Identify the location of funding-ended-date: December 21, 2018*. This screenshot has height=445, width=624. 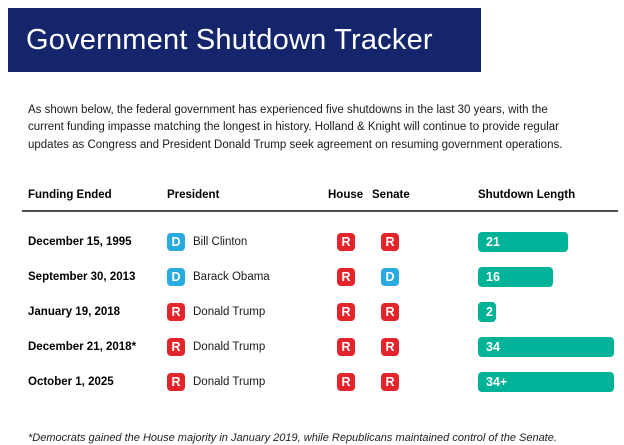
(82, 346).